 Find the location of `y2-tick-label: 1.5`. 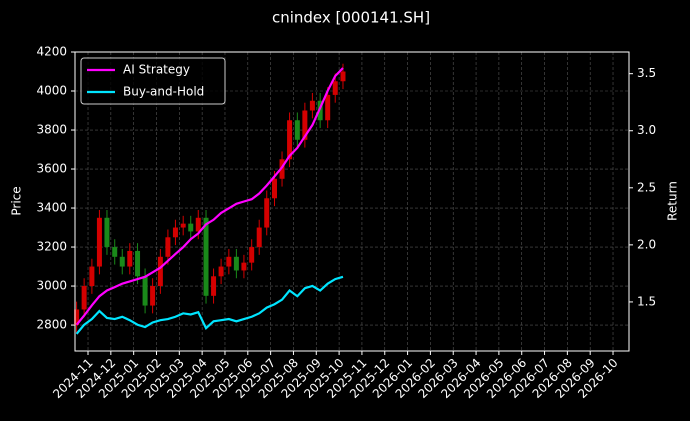

y2-tick-label: 1.5 is located at coordinates (646, 301).